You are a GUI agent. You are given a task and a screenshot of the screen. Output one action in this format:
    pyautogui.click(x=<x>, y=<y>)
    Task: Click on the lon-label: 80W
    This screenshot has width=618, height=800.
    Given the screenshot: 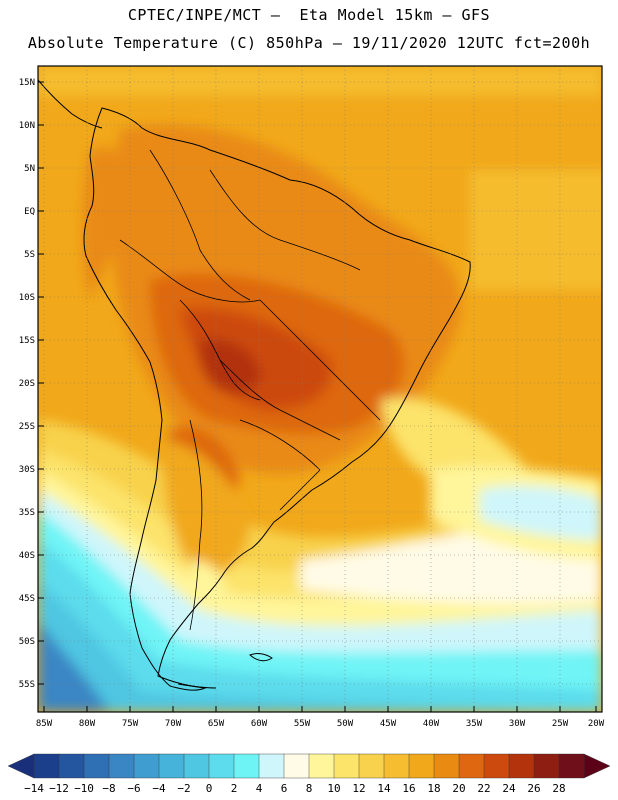 What is the action you would take?
    pyautogui.click(x=87, y=724)
    